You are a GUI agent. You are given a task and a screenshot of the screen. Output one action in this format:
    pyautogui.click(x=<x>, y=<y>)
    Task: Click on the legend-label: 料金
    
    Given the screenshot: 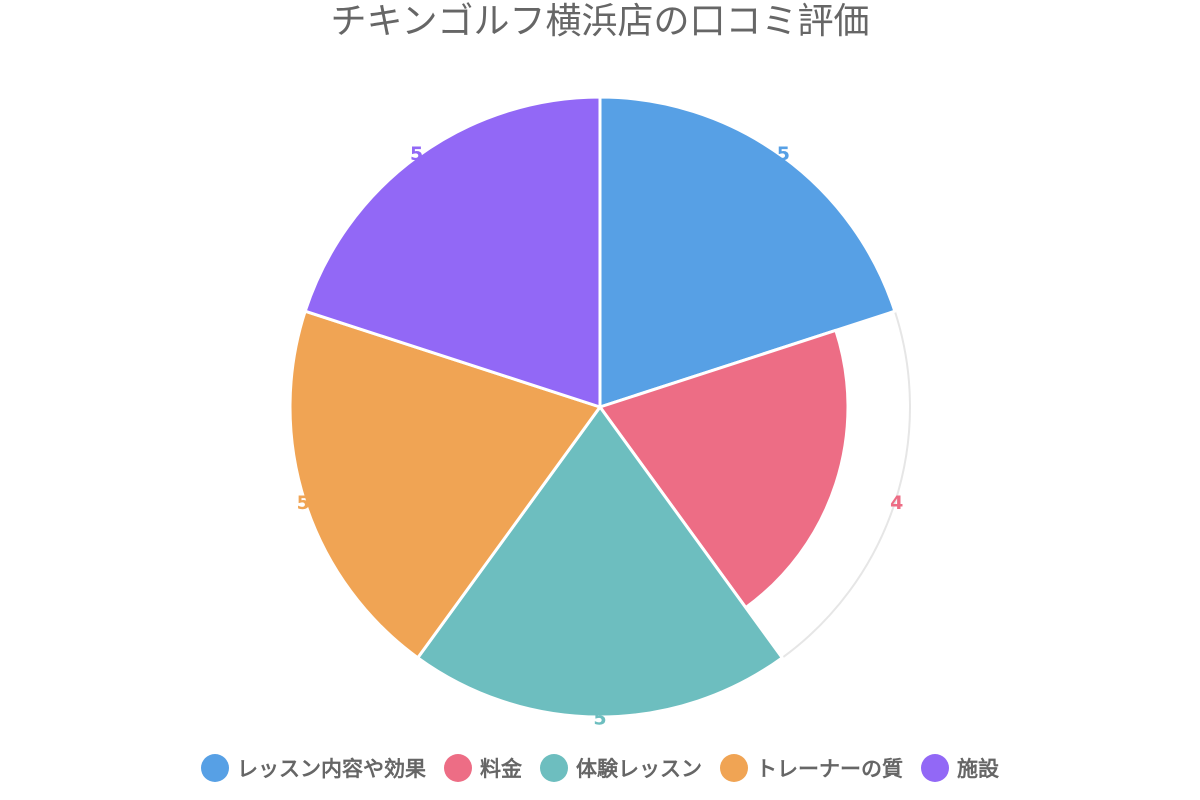 What is the action you would take?
    pyautogui.click(x=501, y=769)
    